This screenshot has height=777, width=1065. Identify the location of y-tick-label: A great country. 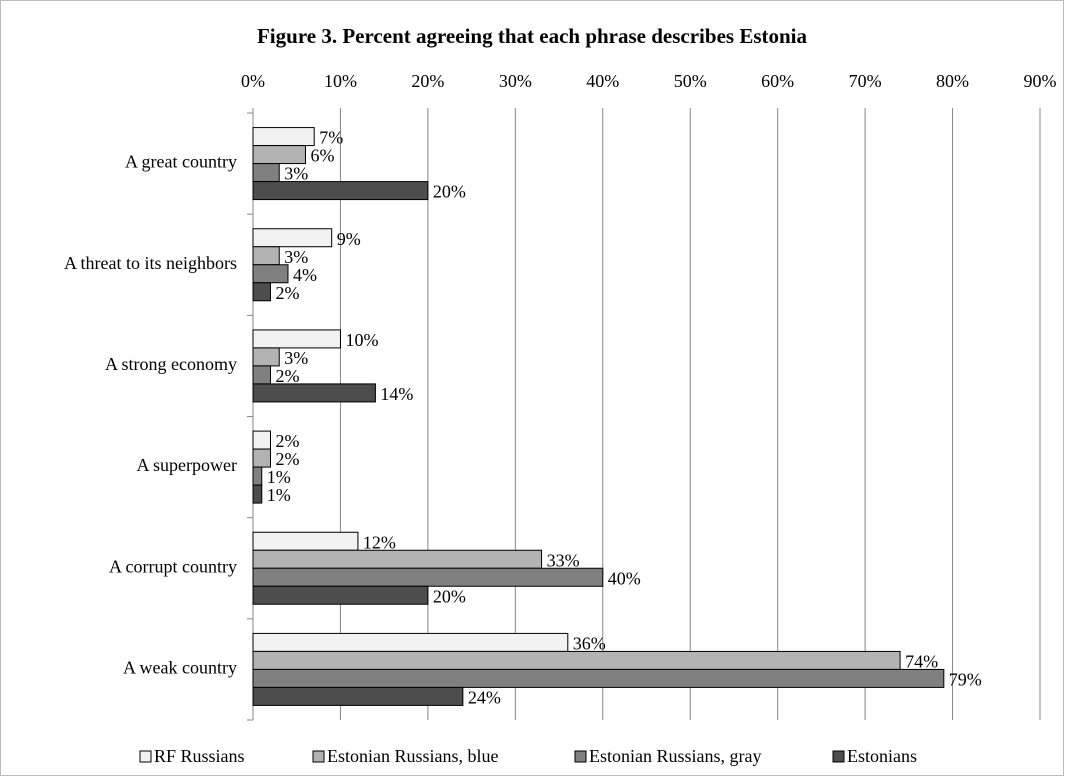
(181, 162).